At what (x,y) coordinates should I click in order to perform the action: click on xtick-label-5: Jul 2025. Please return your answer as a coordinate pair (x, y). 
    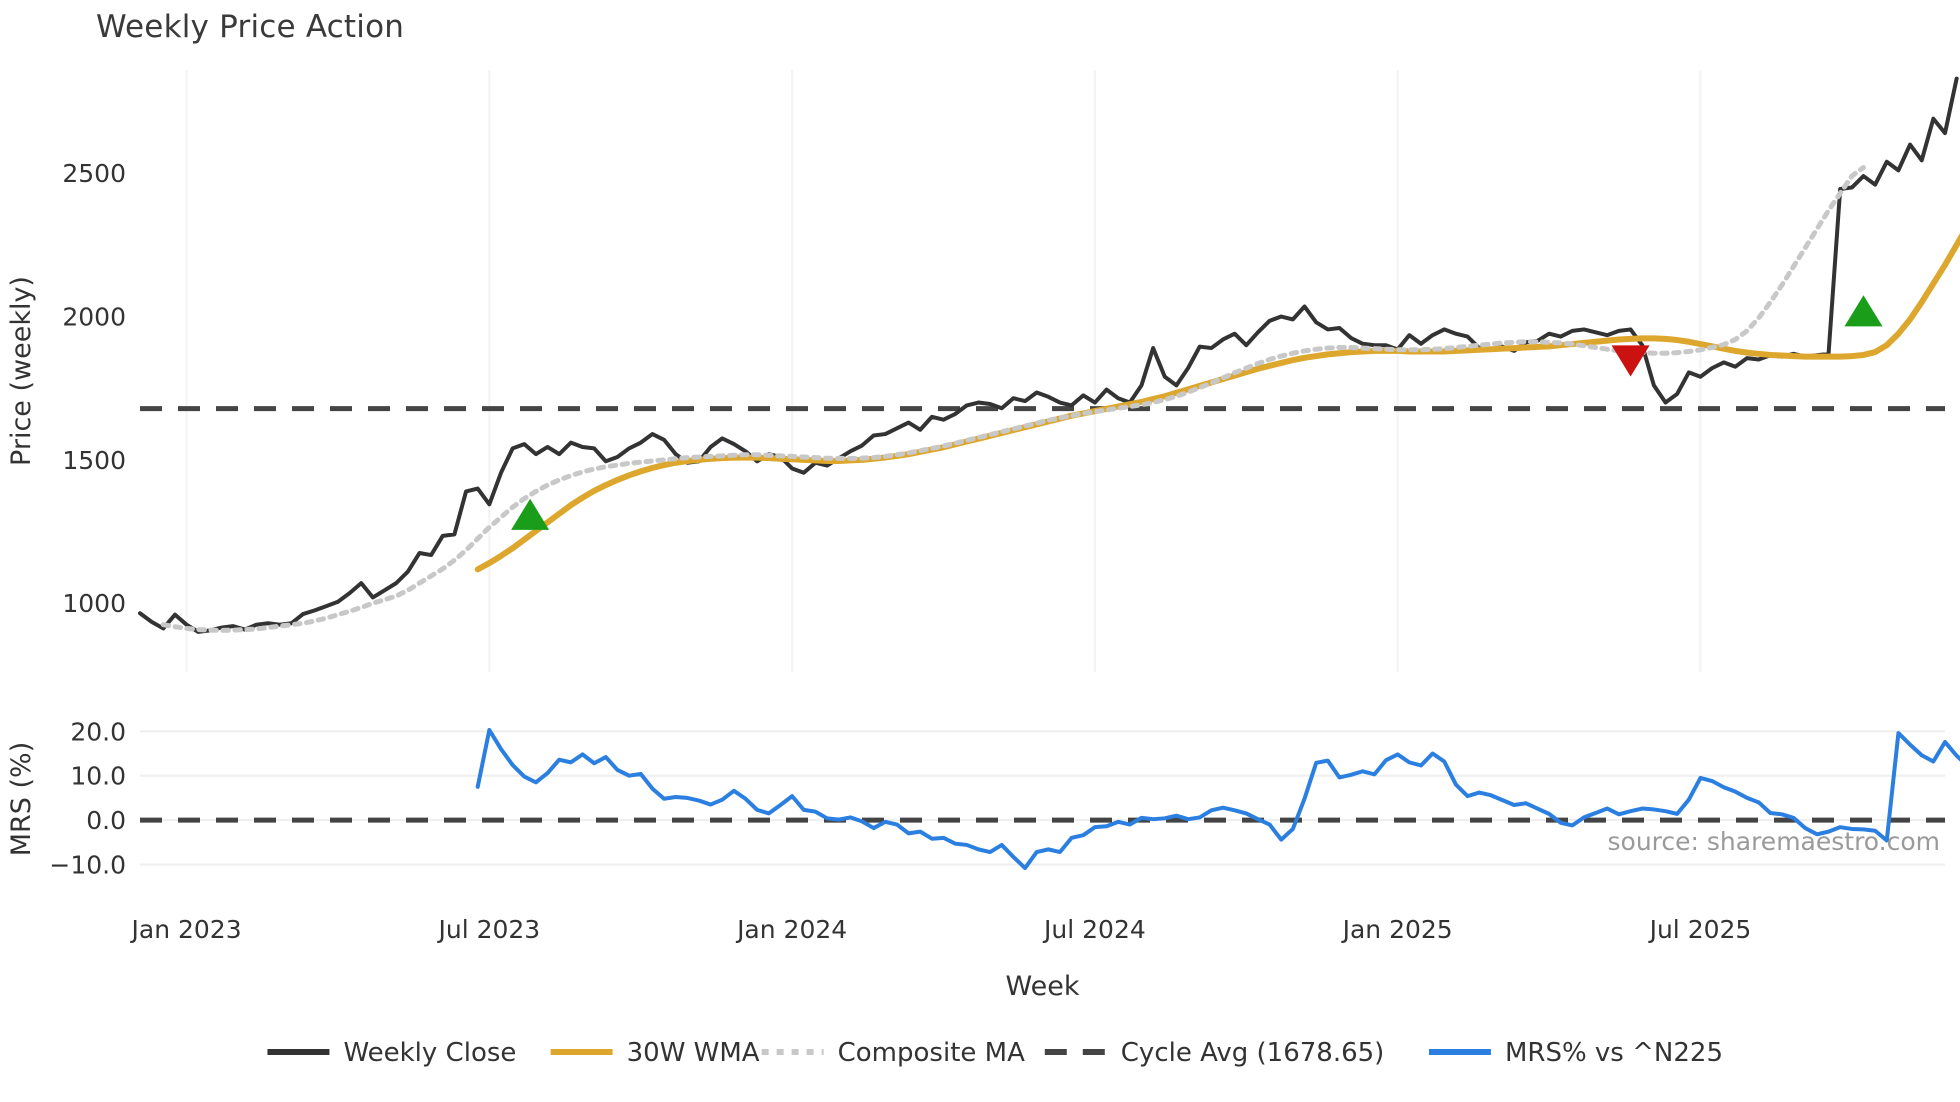
    Looking at the image, I should click on (1700, 929).